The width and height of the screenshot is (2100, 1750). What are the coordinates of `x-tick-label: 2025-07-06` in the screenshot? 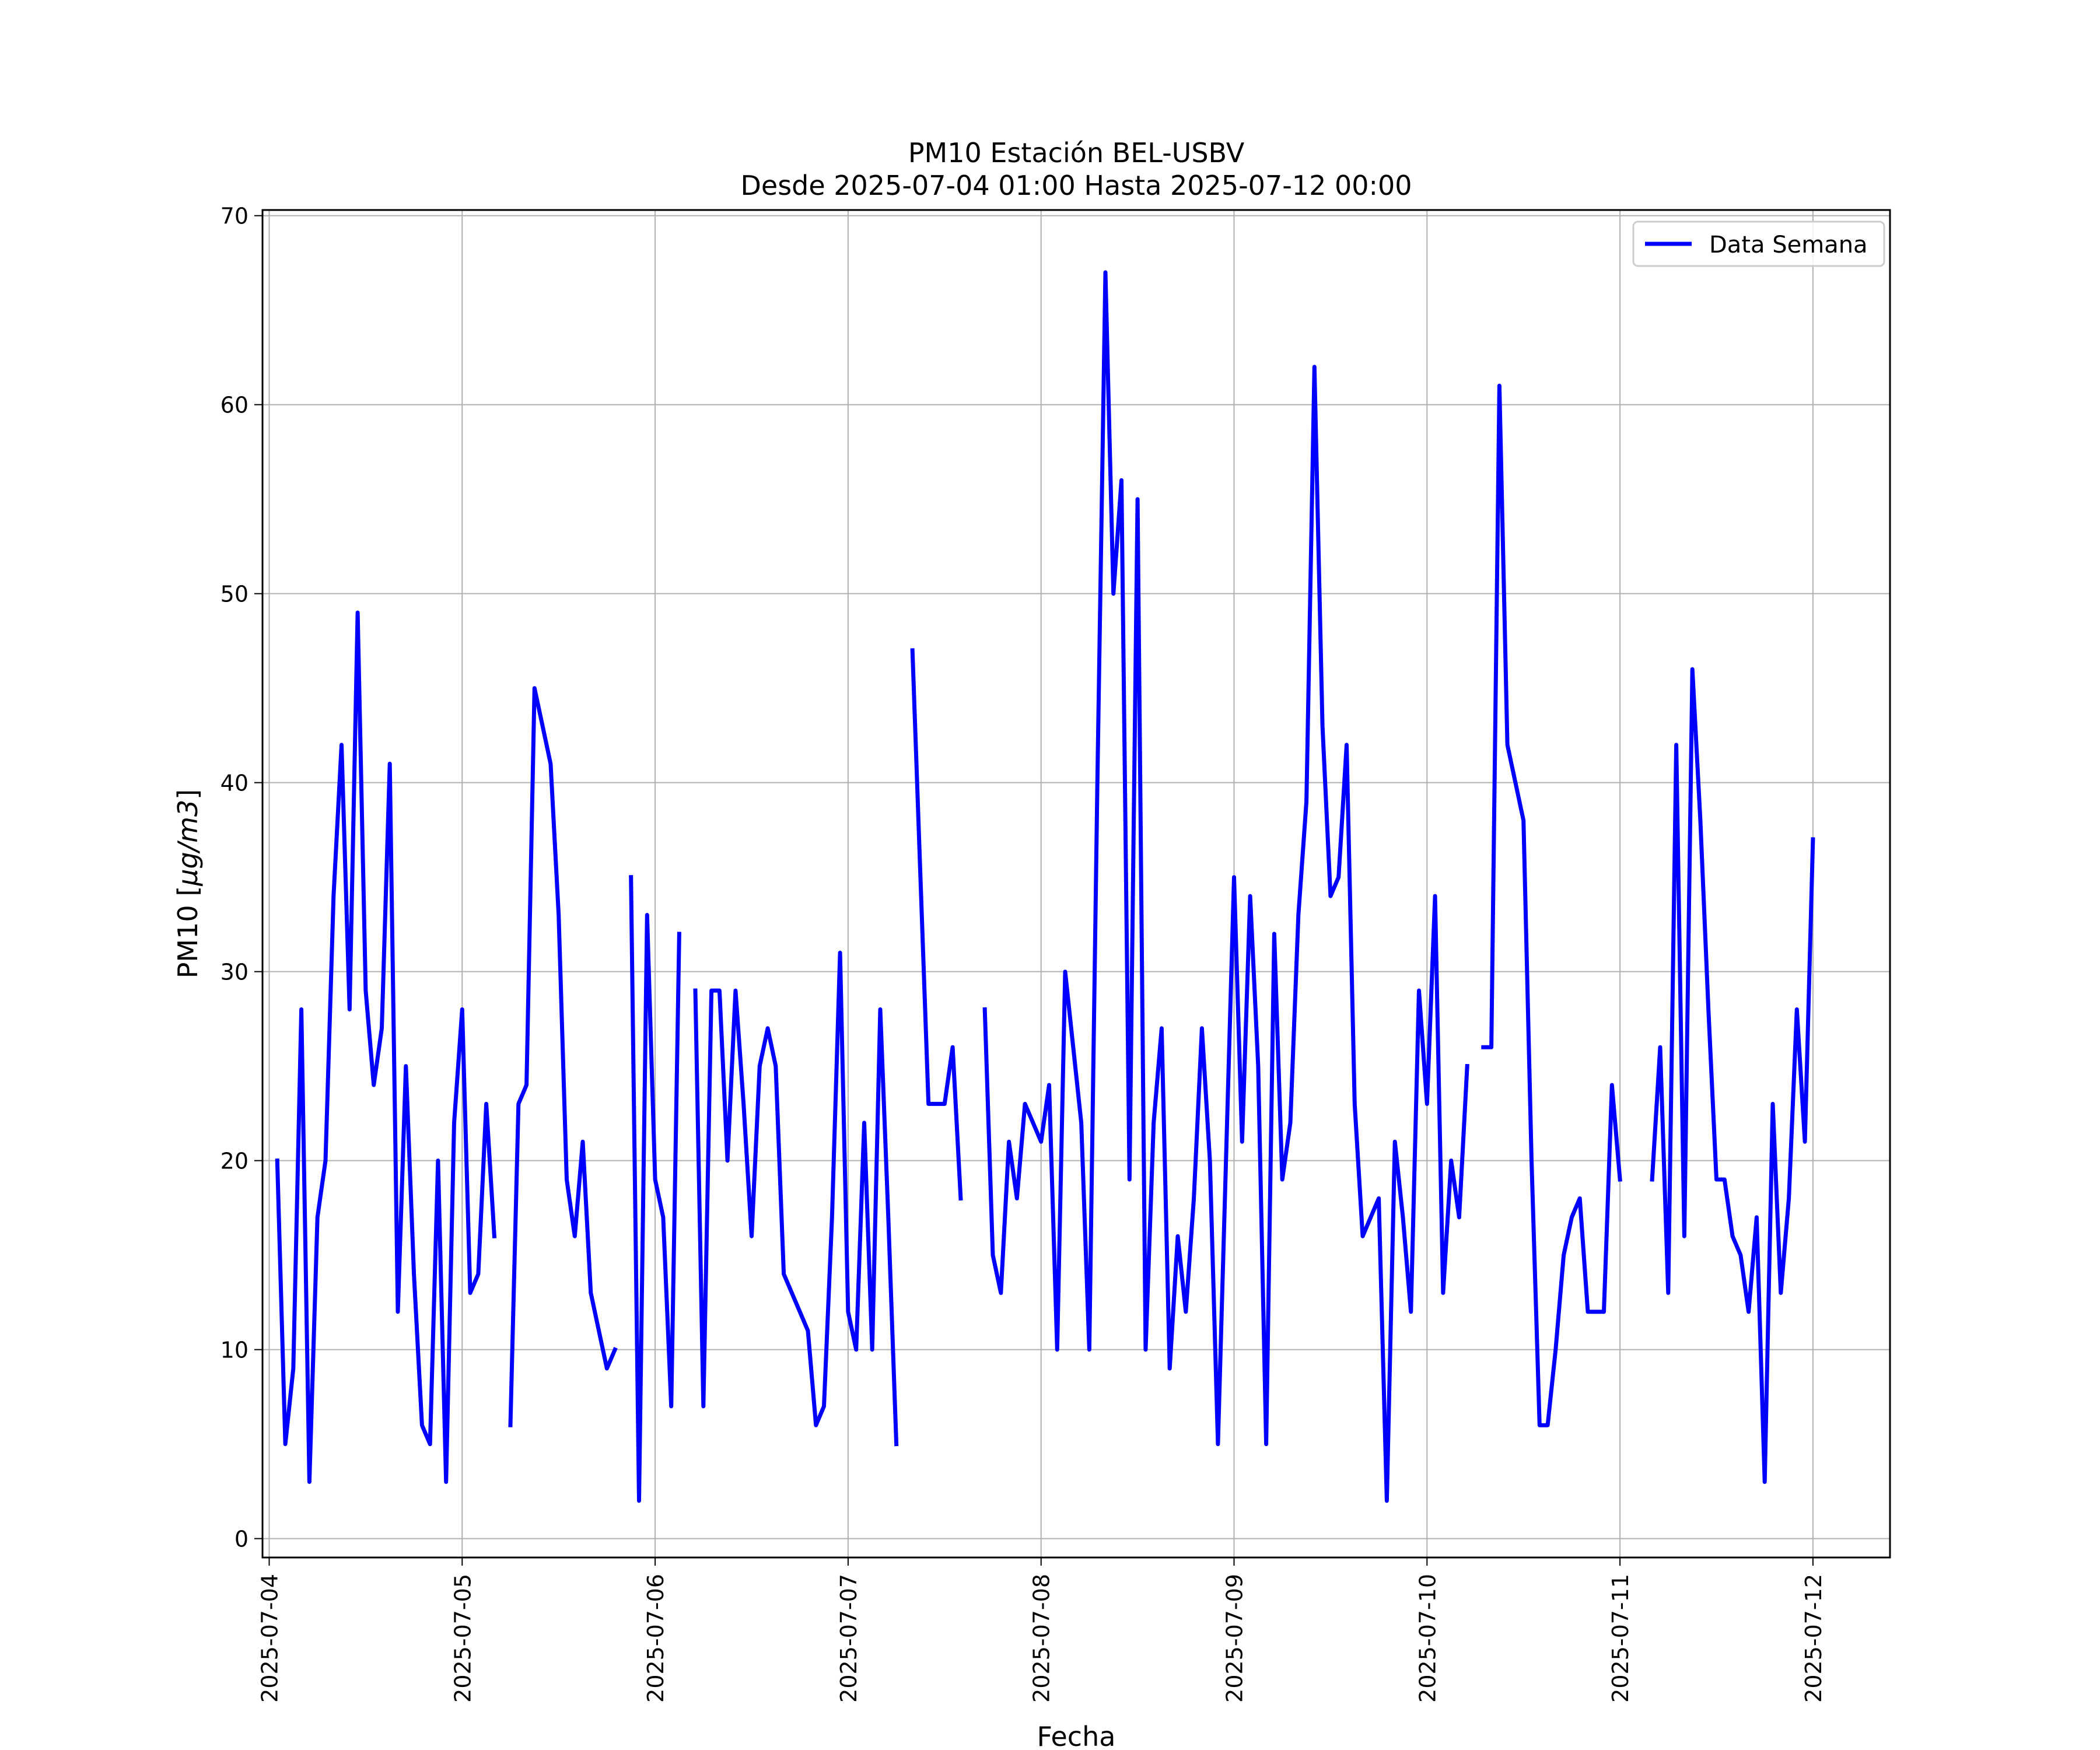 It's located at (655, 1638).